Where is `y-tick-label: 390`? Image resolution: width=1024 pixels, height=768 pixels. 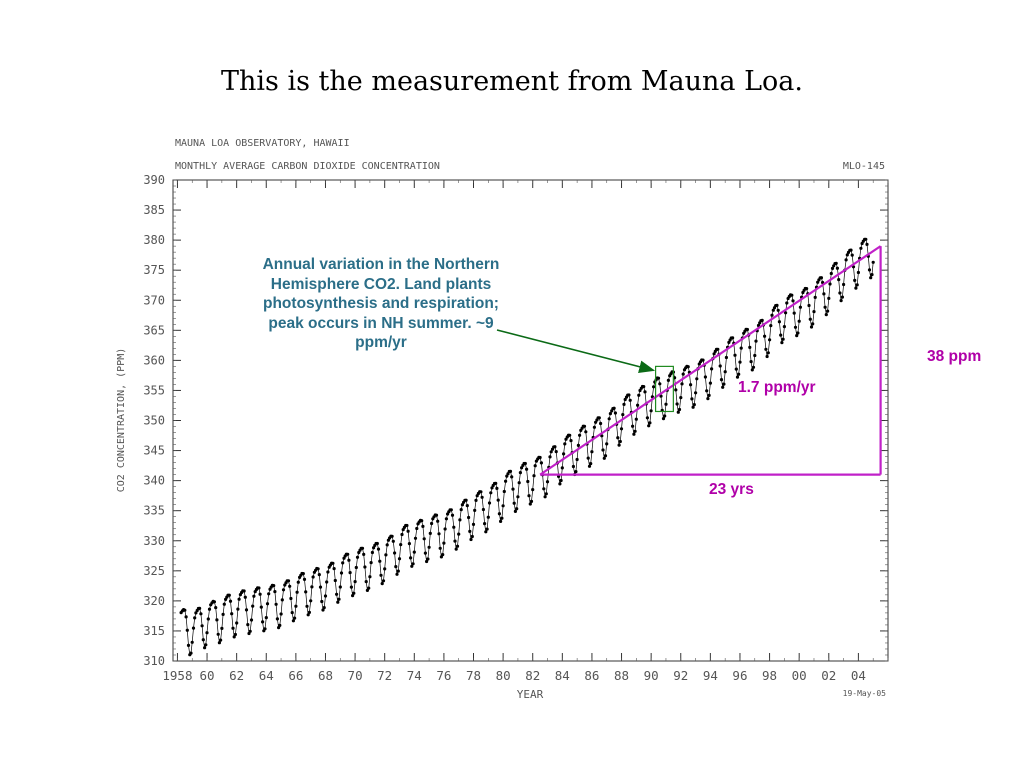
y-tick-label: 390 is located at coordinates (154, 180).